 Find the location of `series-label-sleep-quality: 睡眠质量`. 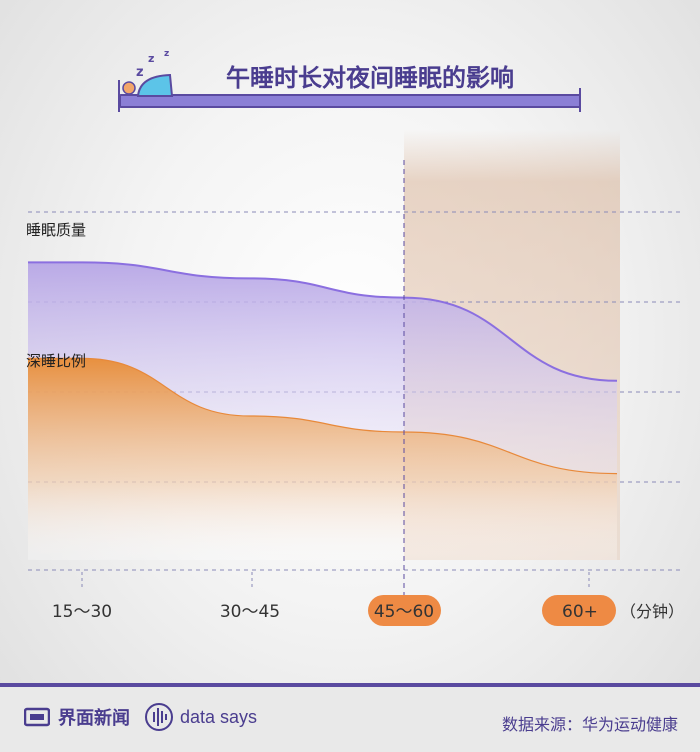

series-label-sleep-quality: 睡眠质量 is located at coordinates (56, 230).